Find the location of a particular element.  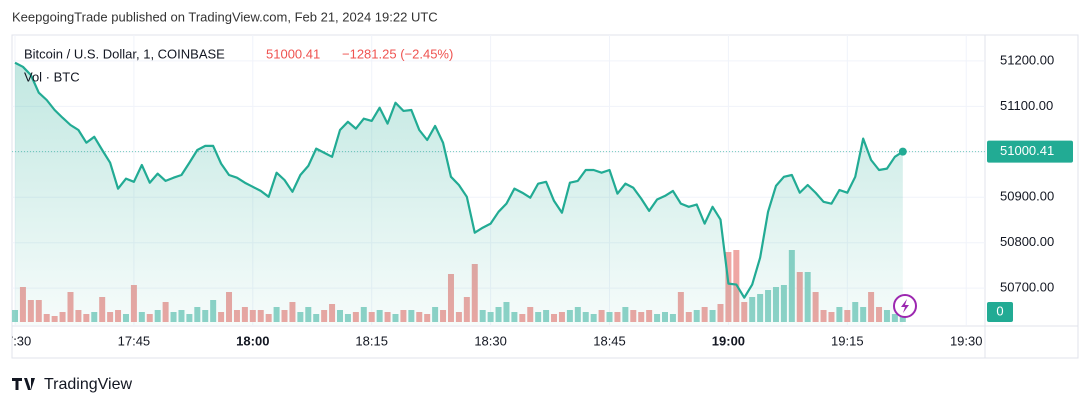

x-tick-label: 18:15 is located at coordinates (371, 340).